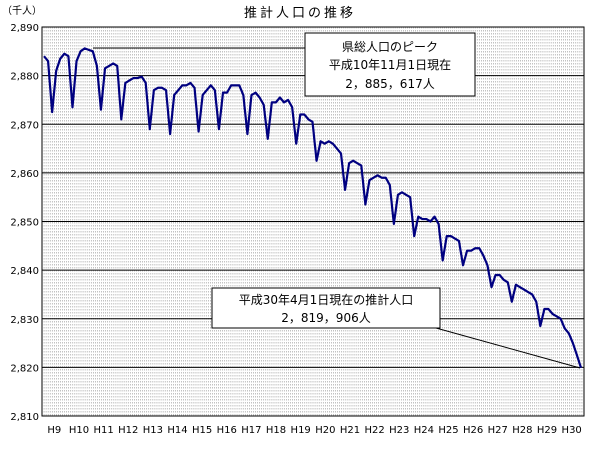 Image resolution: width=598 pixels, height=450 pixels. What do you see at coordinates (177, 430) in the screenshot?
I see `x-tick-label: H14` at bounding box center [177, 430].